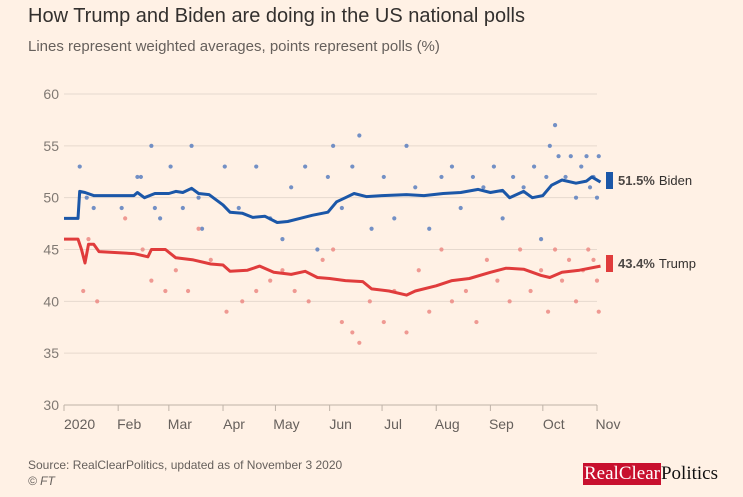  Describe the element at coordinates (554, 424) in the screenshot. I see `x-tick-label: Oct` at that location.